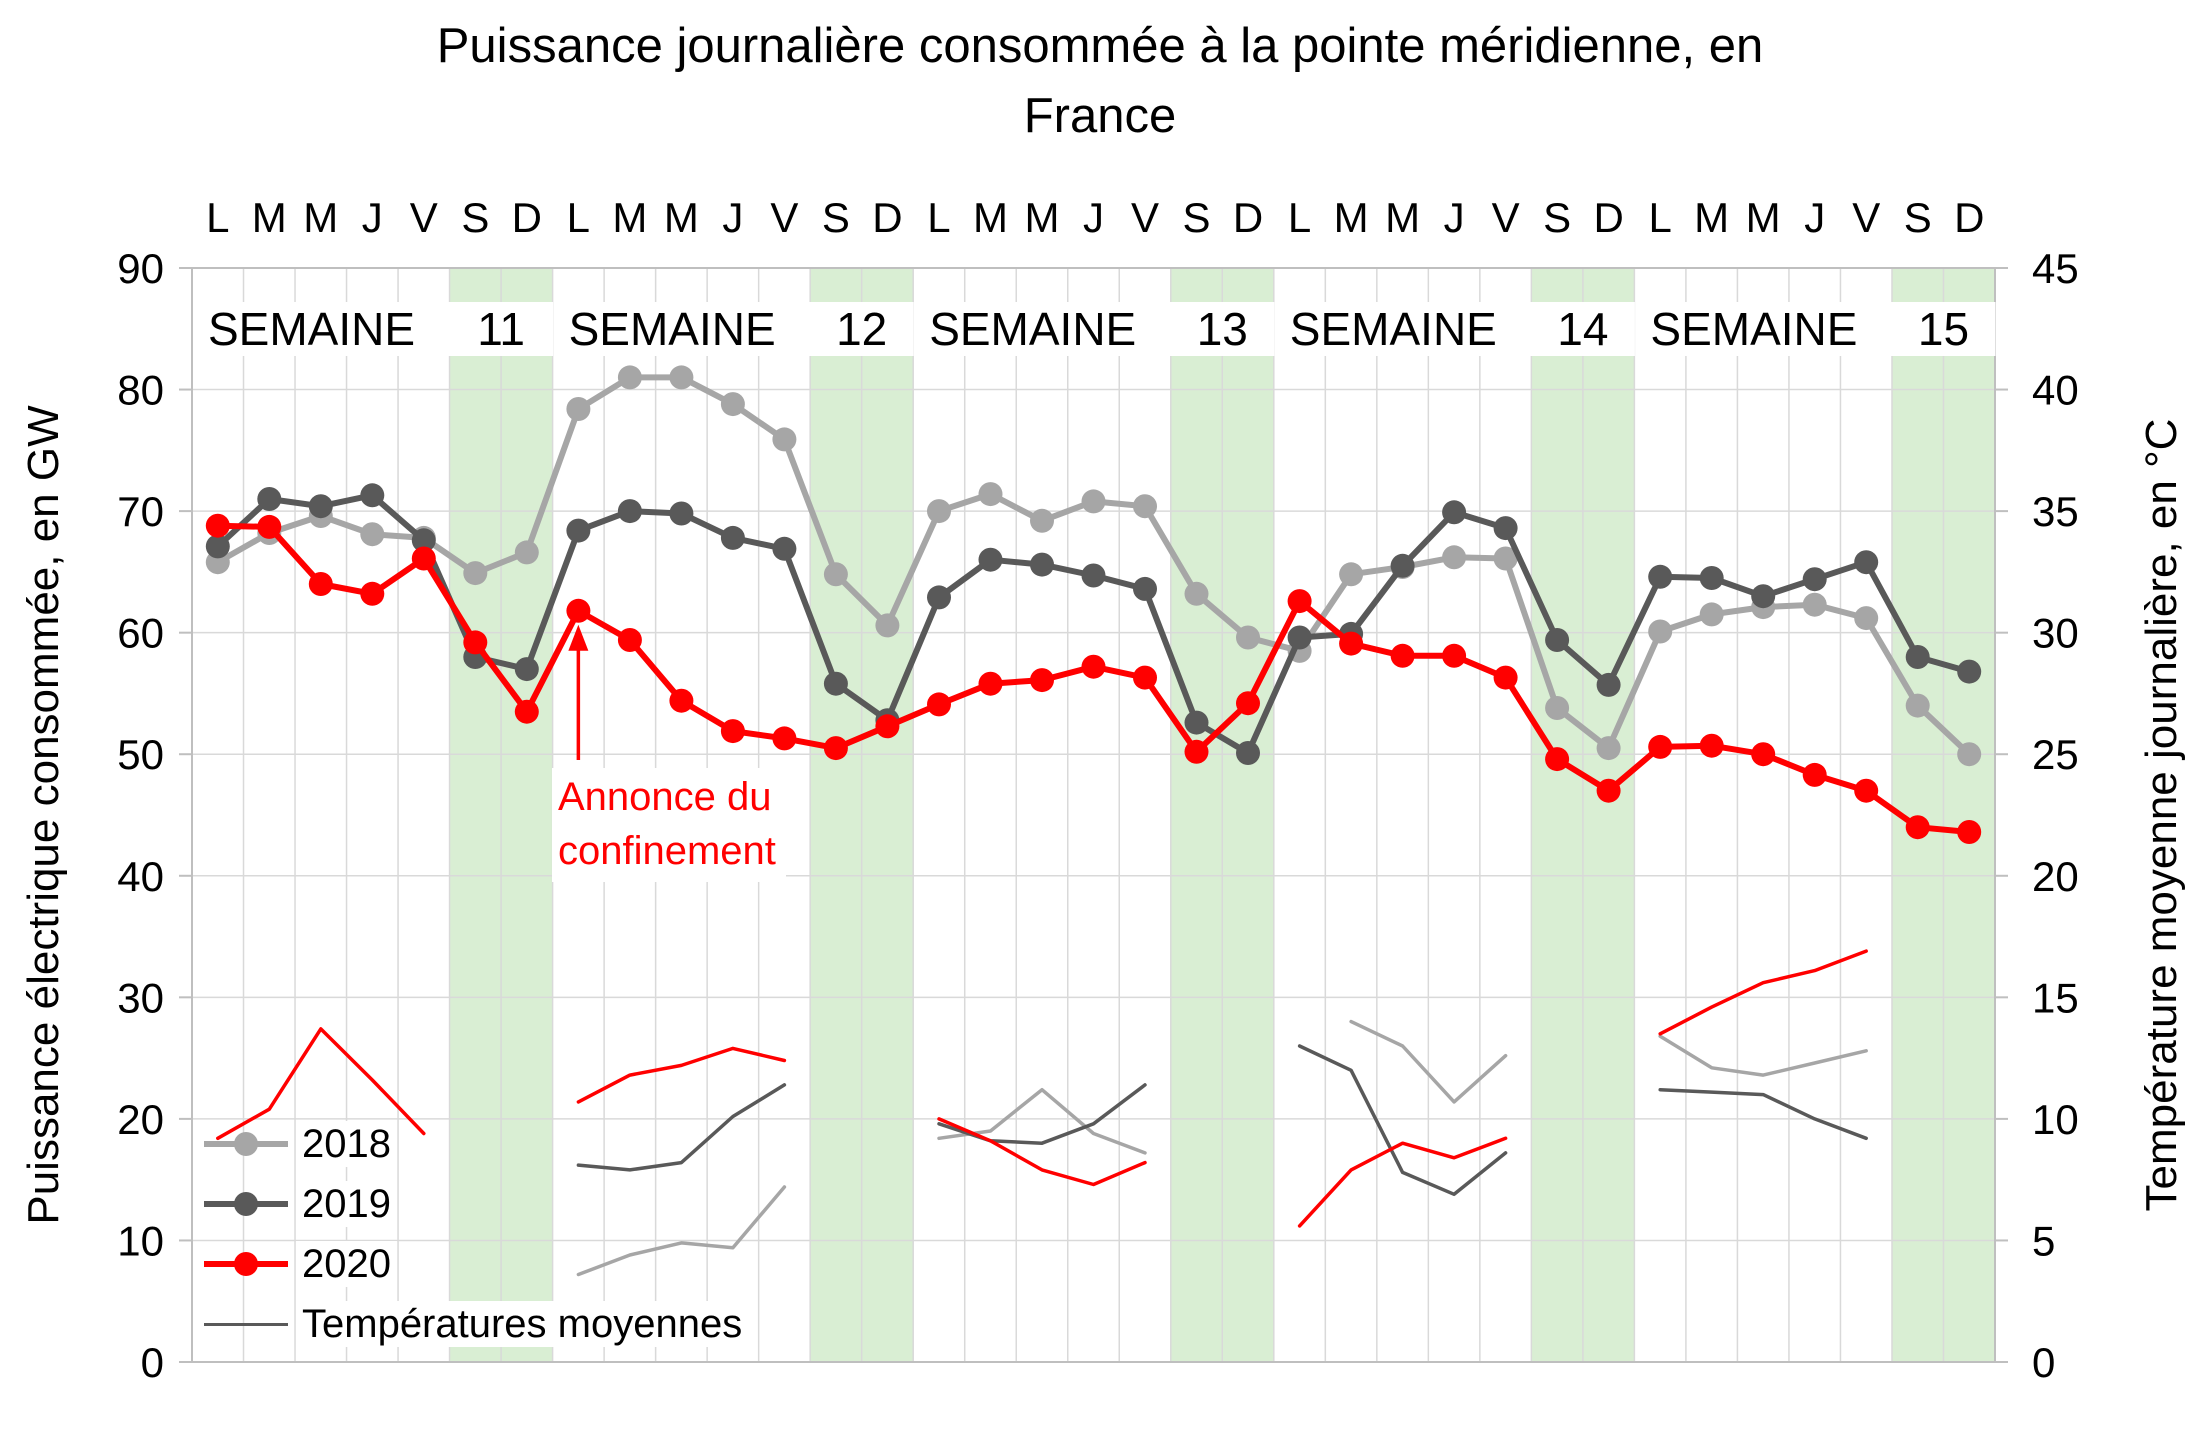 The image size is (2200, 1431). Describe the element at coordinates (1582, 329) in the screenshot. I see `week-label-number: 14` at that location.